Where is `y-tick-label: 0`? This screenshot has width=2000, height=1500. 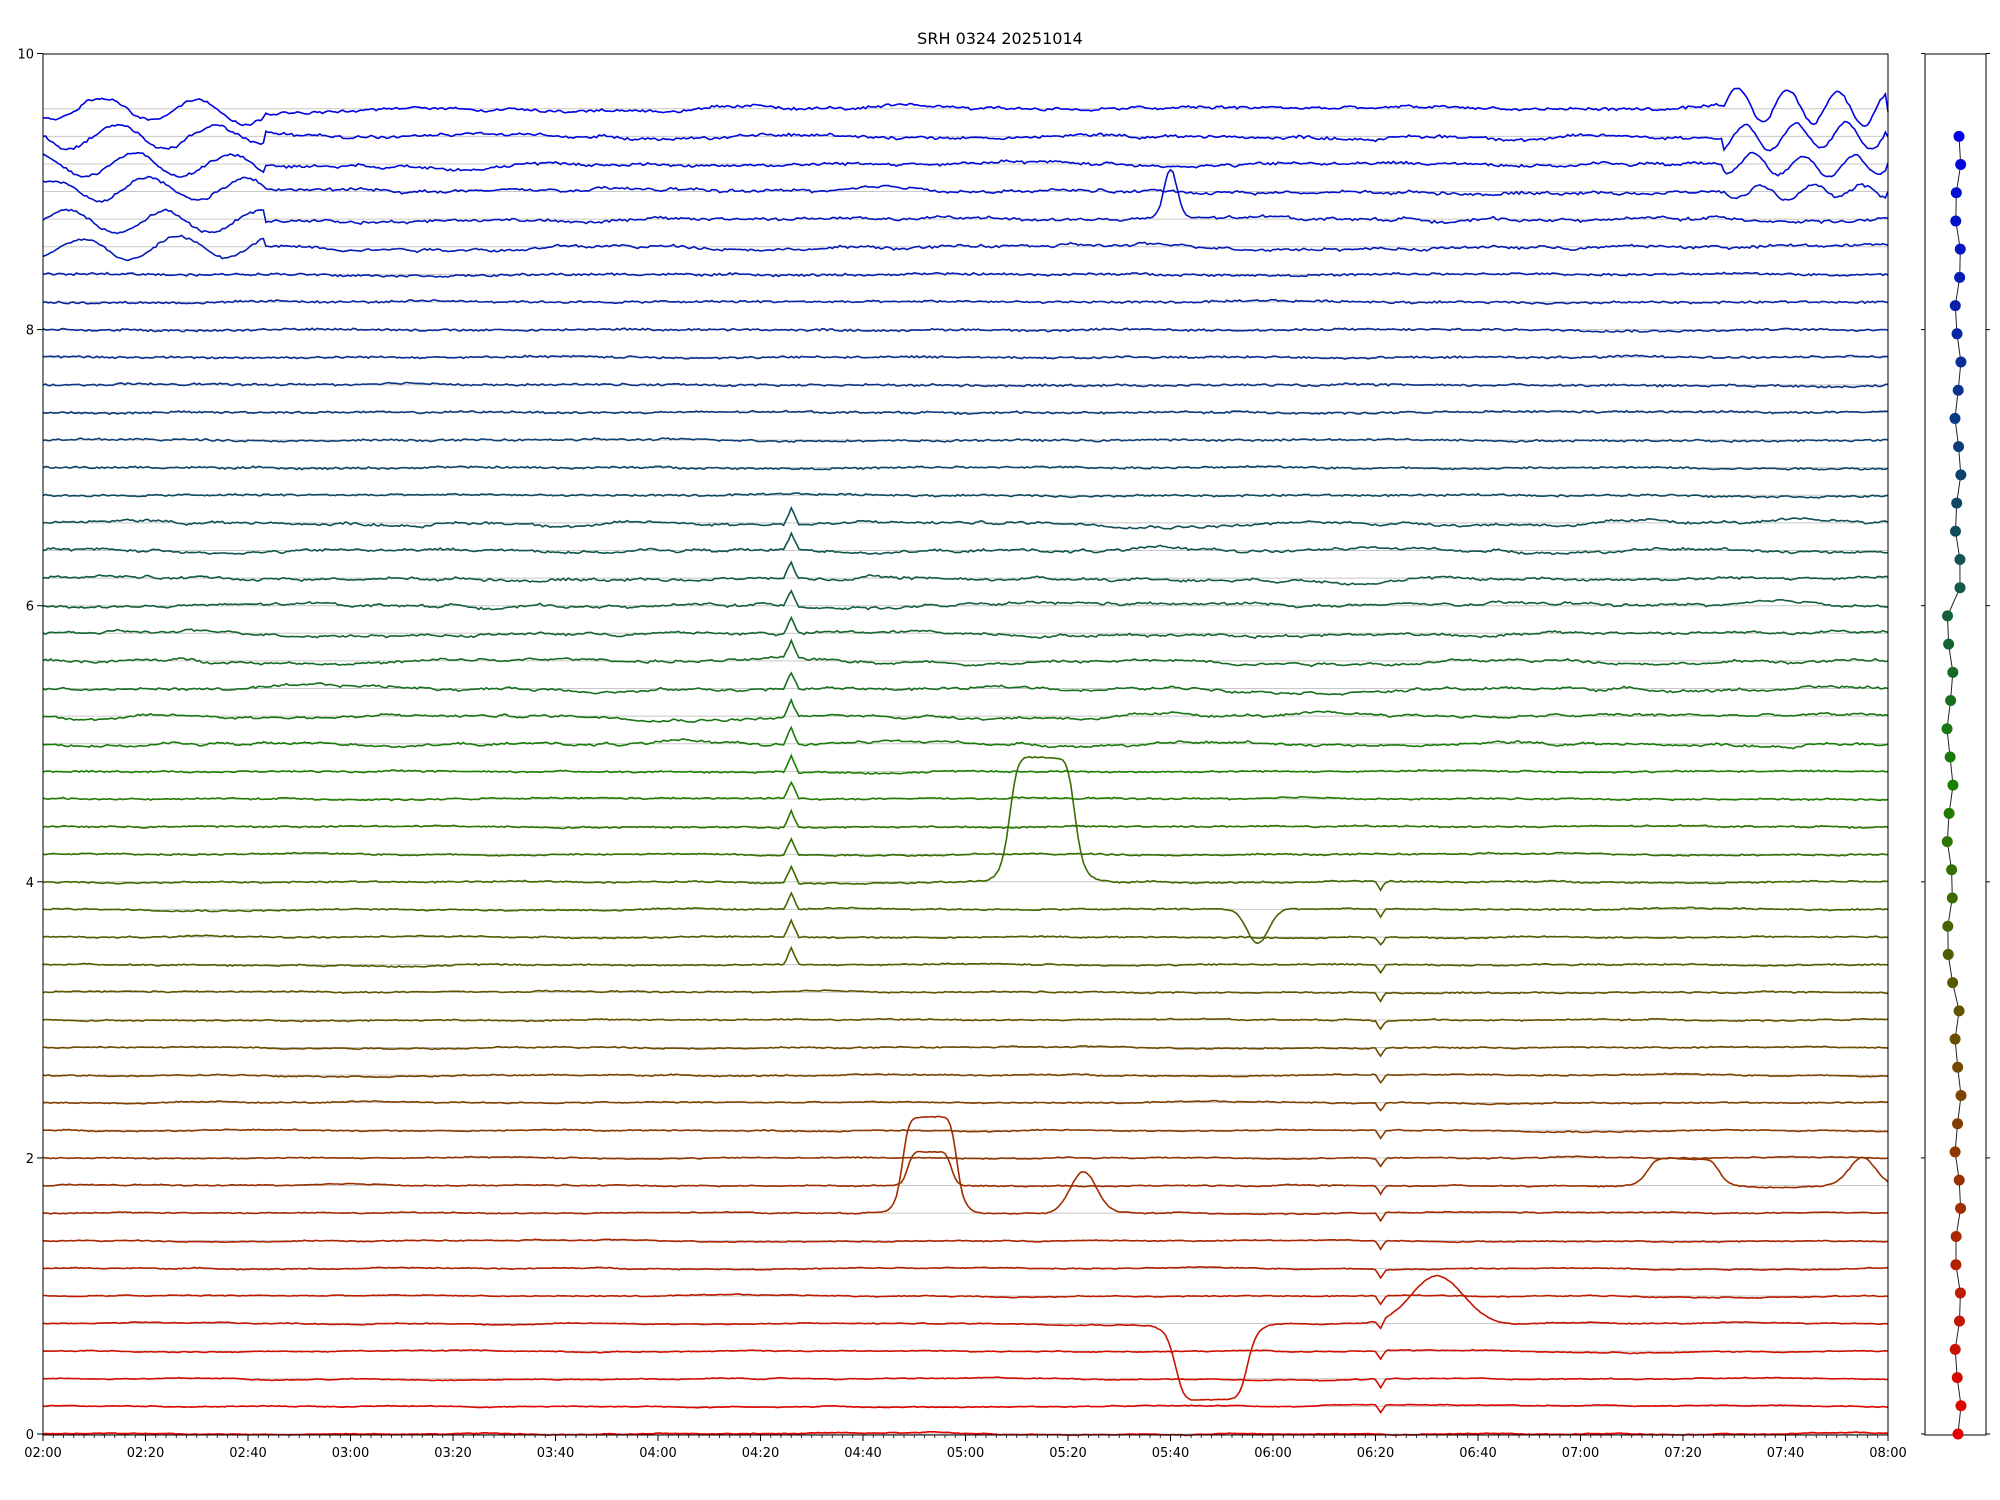
y-tick-label: 0 is located at coordinates (30, 1435).